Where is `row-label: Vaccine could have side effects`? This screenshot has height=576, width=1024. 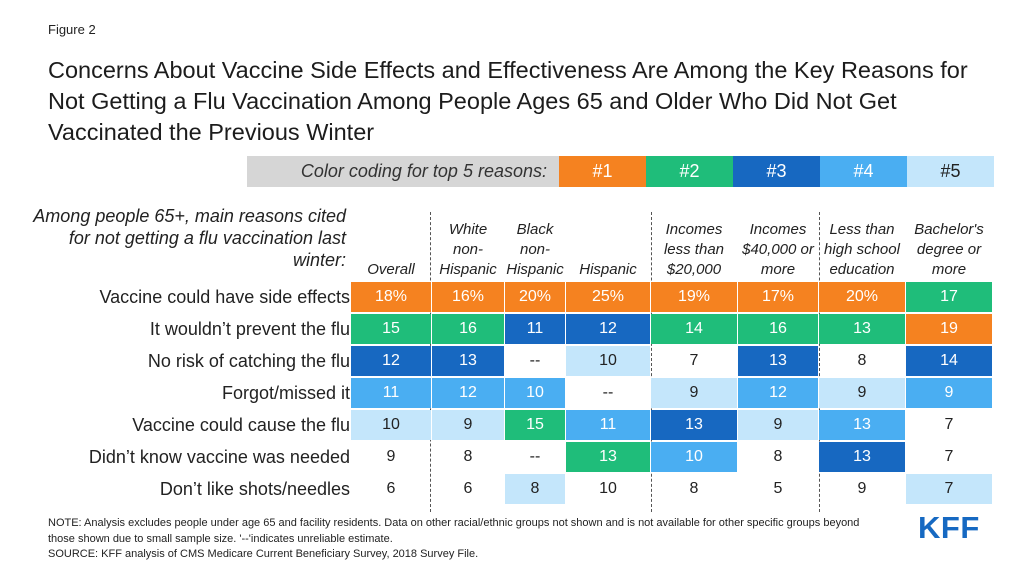
row-label: Vaccine could have side effects is located at coordinates (225, 297).